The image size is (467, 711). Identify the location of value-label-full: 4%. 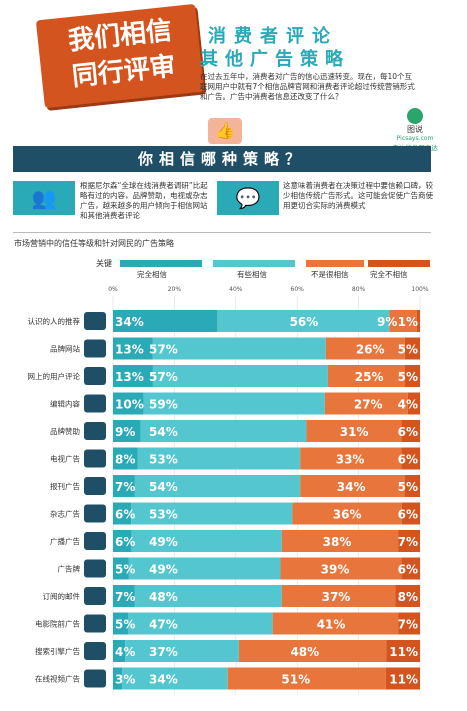
(125, 652).